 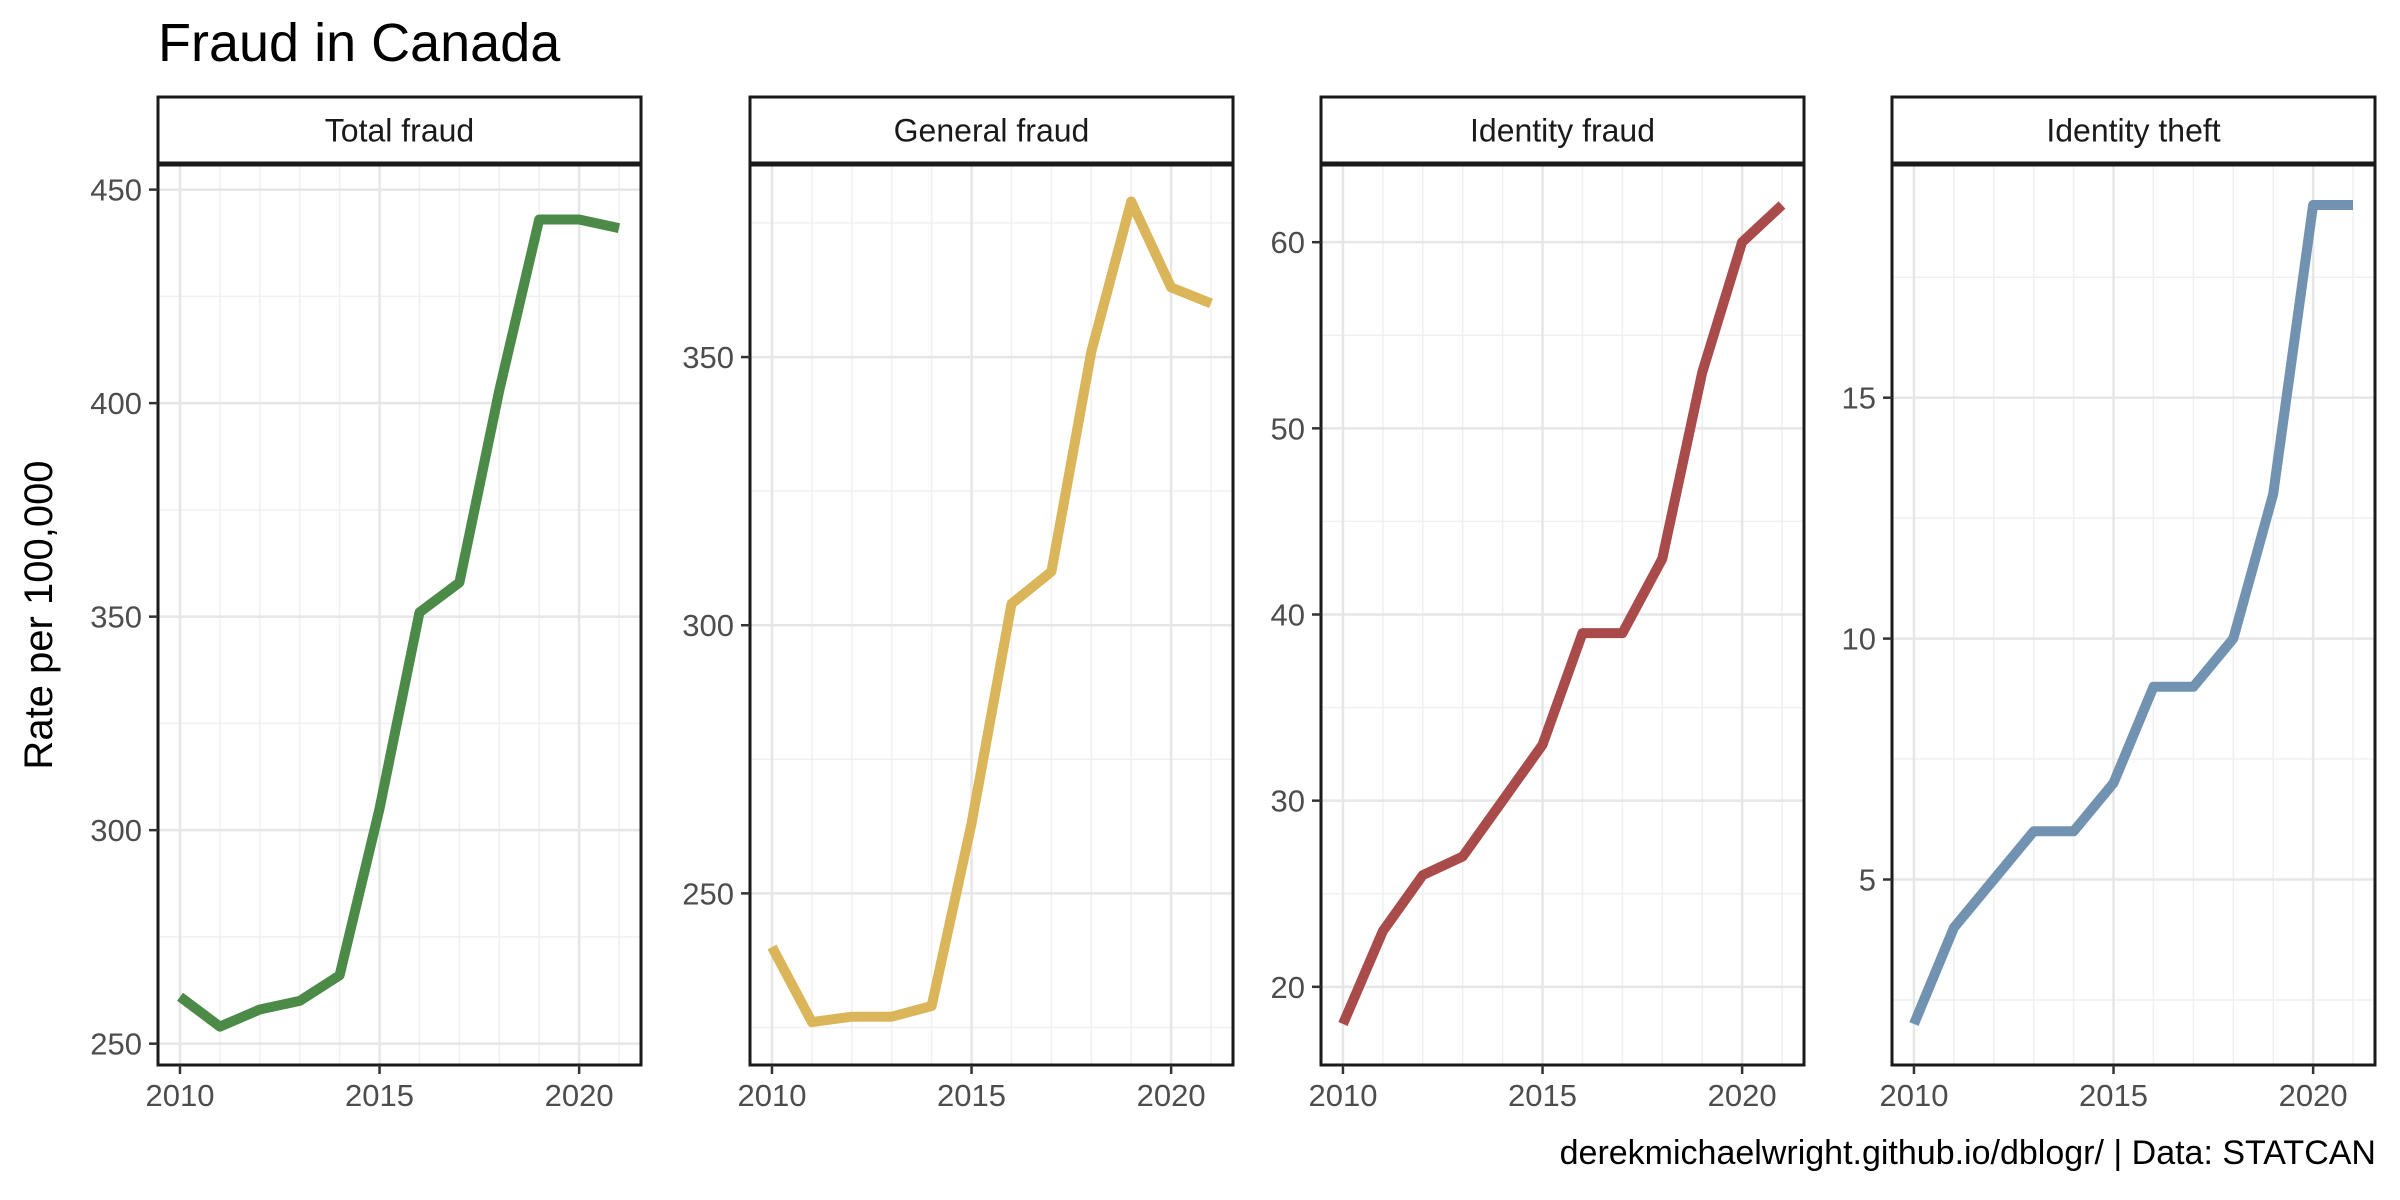 I want to click on y-tick-label: 60, so click(x=1288, y=242).